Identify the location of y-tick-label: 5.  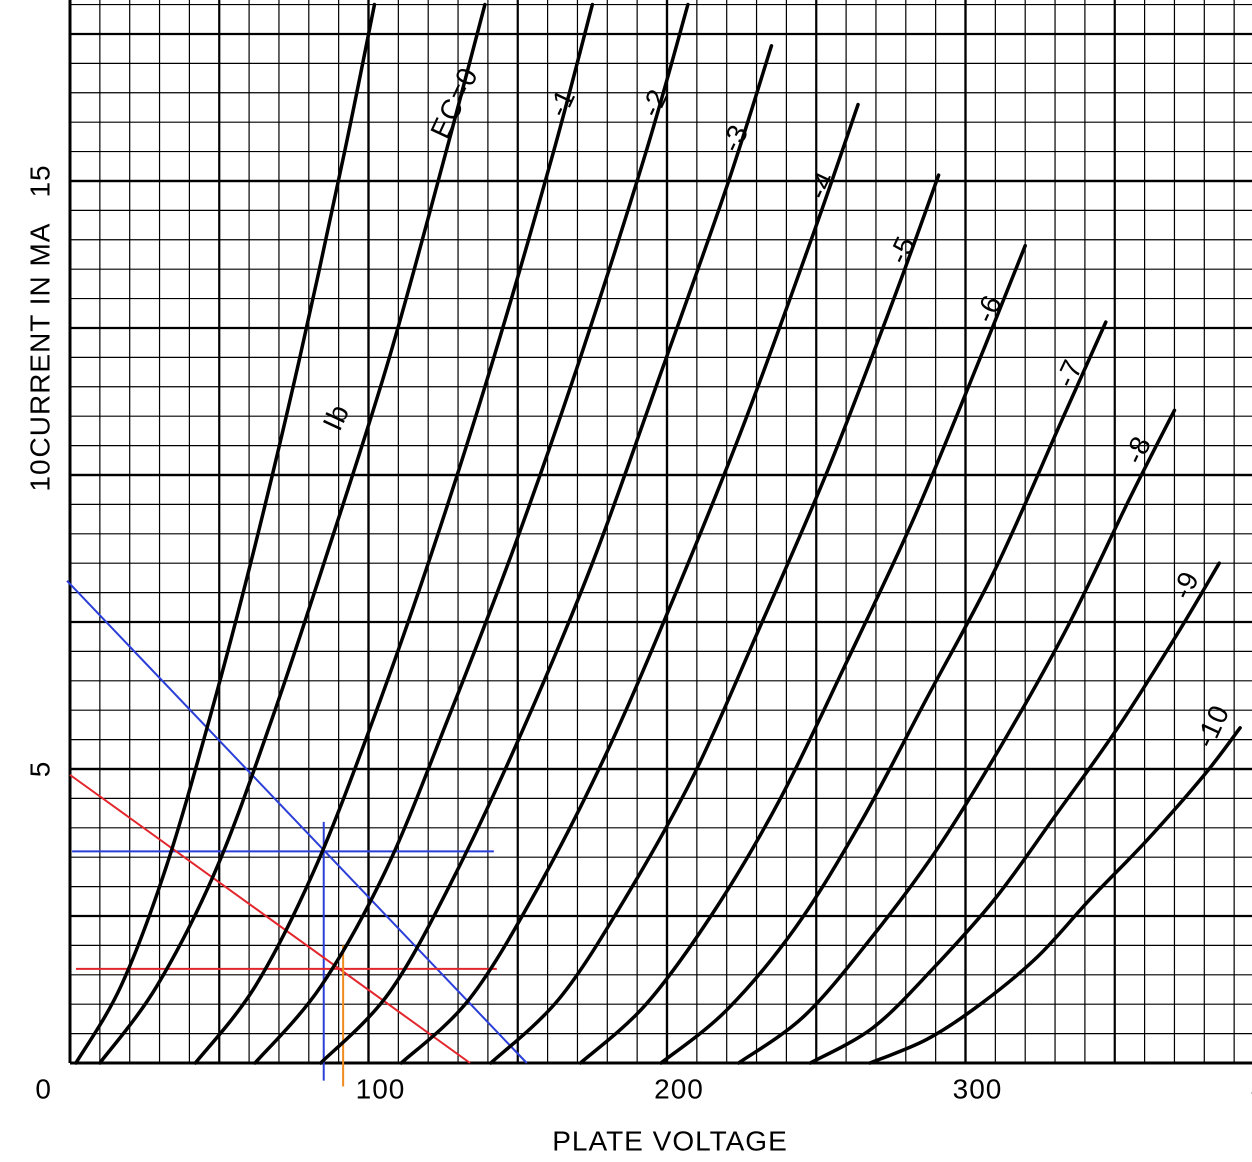
(39, 769).